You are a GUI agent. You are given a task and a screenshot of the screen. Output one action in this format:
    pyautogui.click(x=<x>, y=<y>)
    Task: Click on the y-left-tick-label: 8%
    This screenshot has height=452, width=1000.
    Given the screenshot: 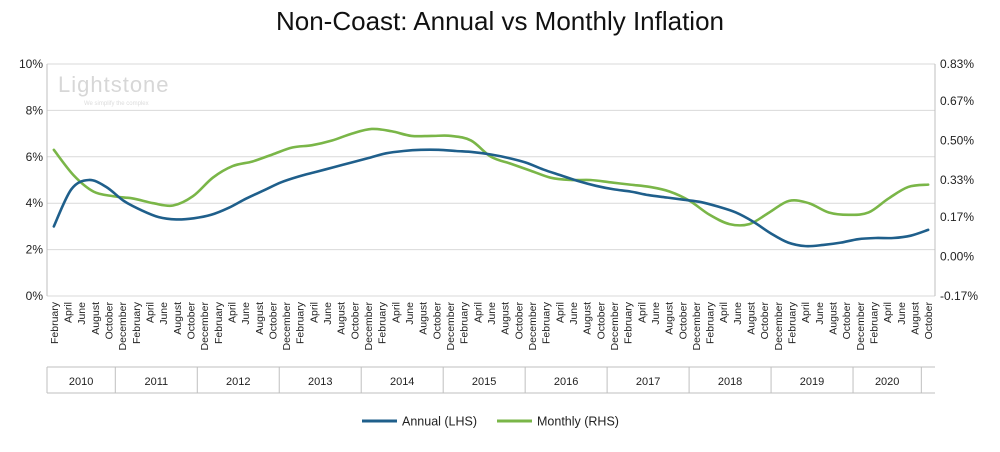 What is the action you would take?
    pyautogui.click(x=35, y=110)
    